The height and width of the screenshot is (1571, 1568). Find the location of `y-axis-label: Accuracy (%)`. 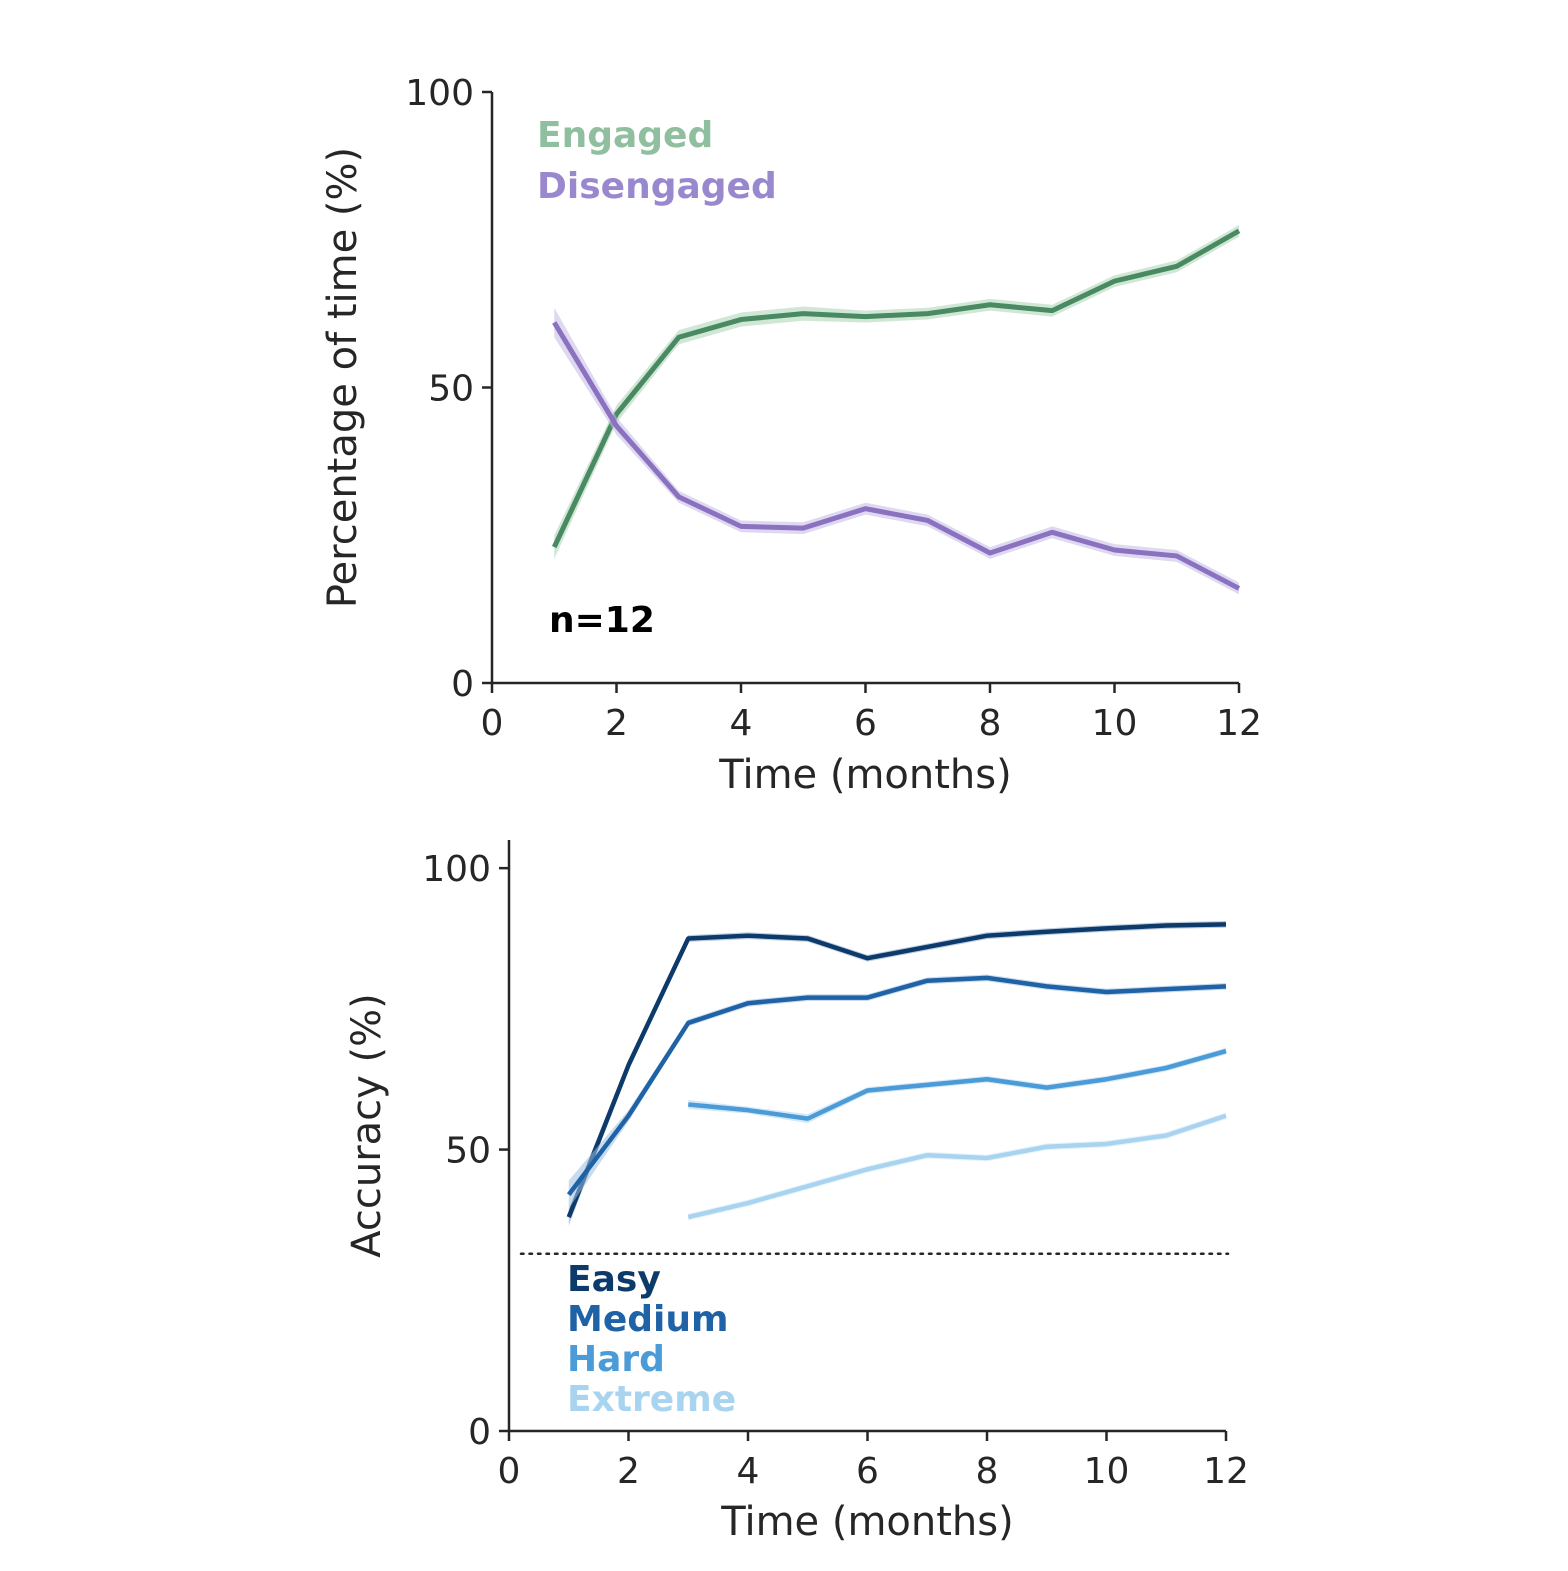

y-axis-label: Accuracy (%) is located at coordinates (367, 1125).